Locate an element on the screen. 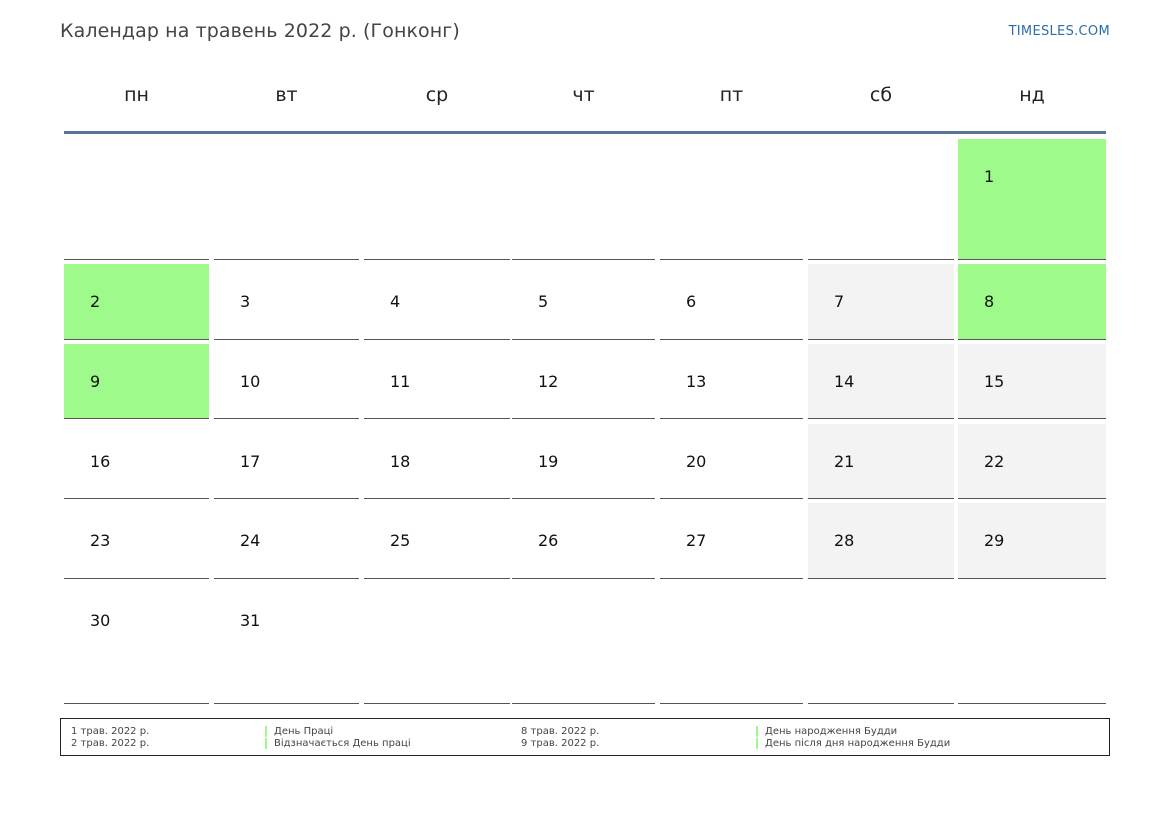 The height and width of the screenshot is (827, 1169). day-number: 7 is located at coordinates (839, 301).